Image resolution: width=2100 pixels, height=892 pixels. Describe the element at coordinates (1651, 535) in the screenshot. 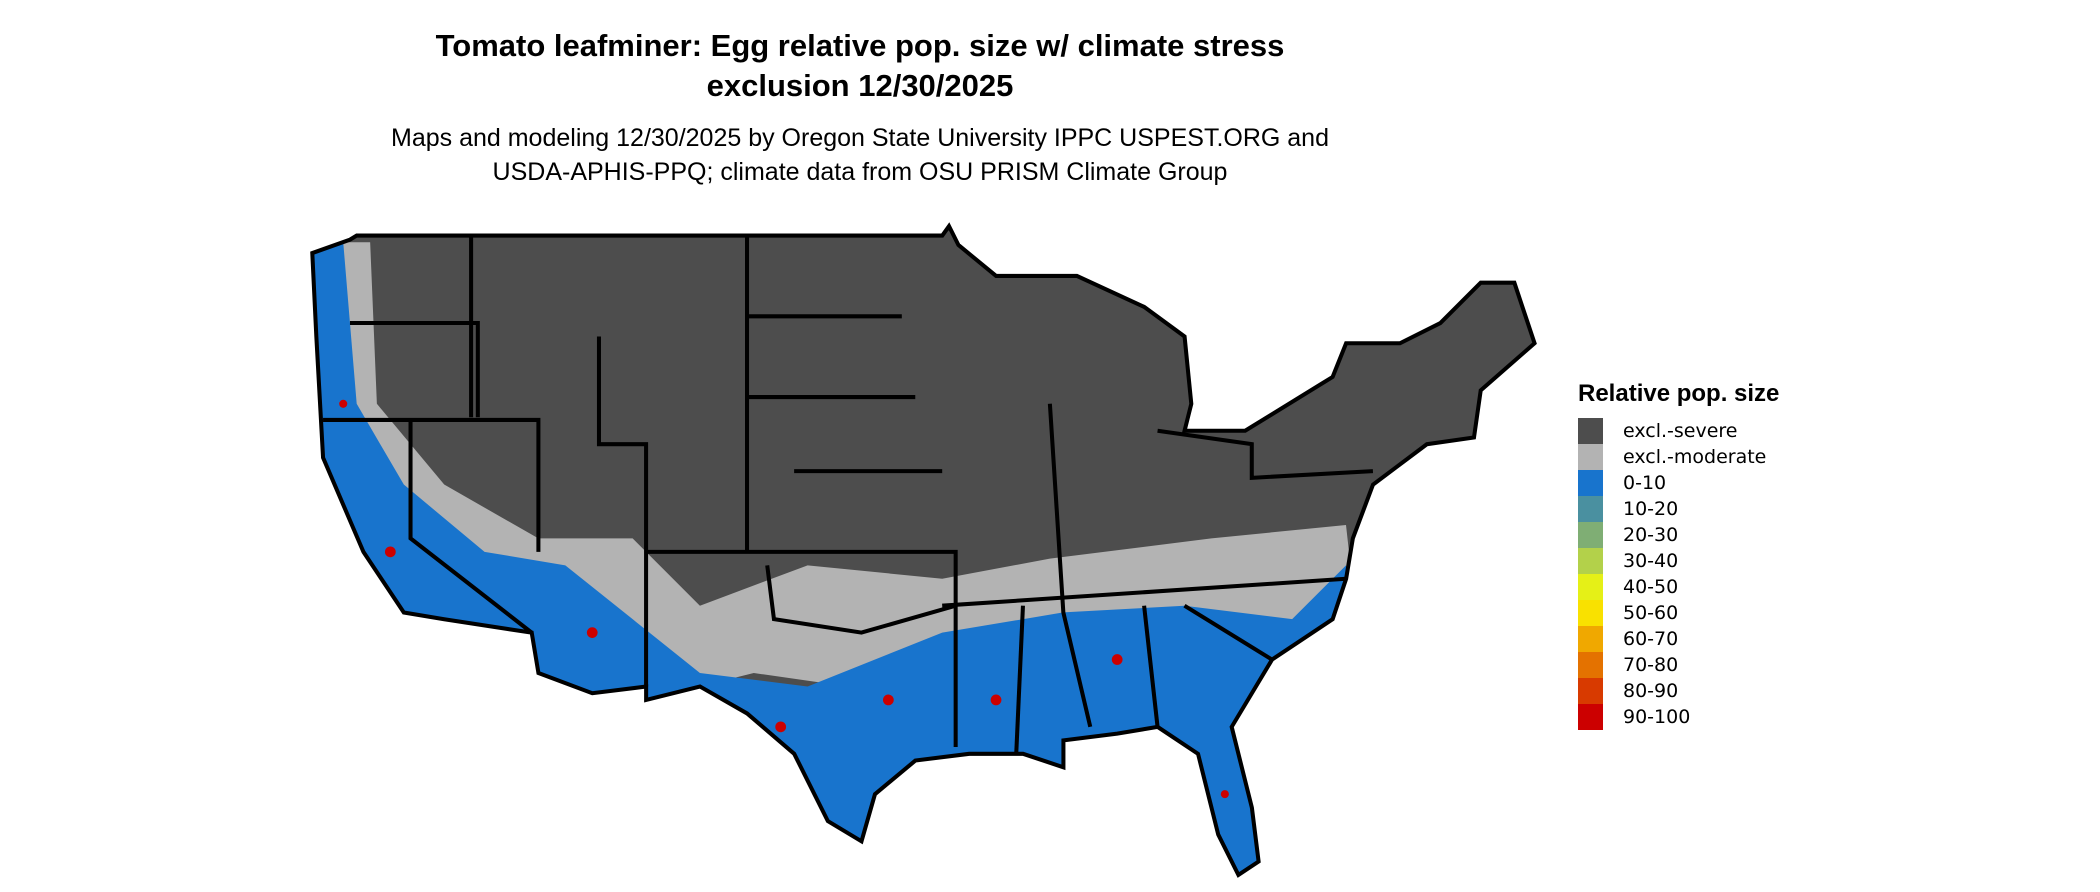

I see `legend-label: 20-30` at that location.